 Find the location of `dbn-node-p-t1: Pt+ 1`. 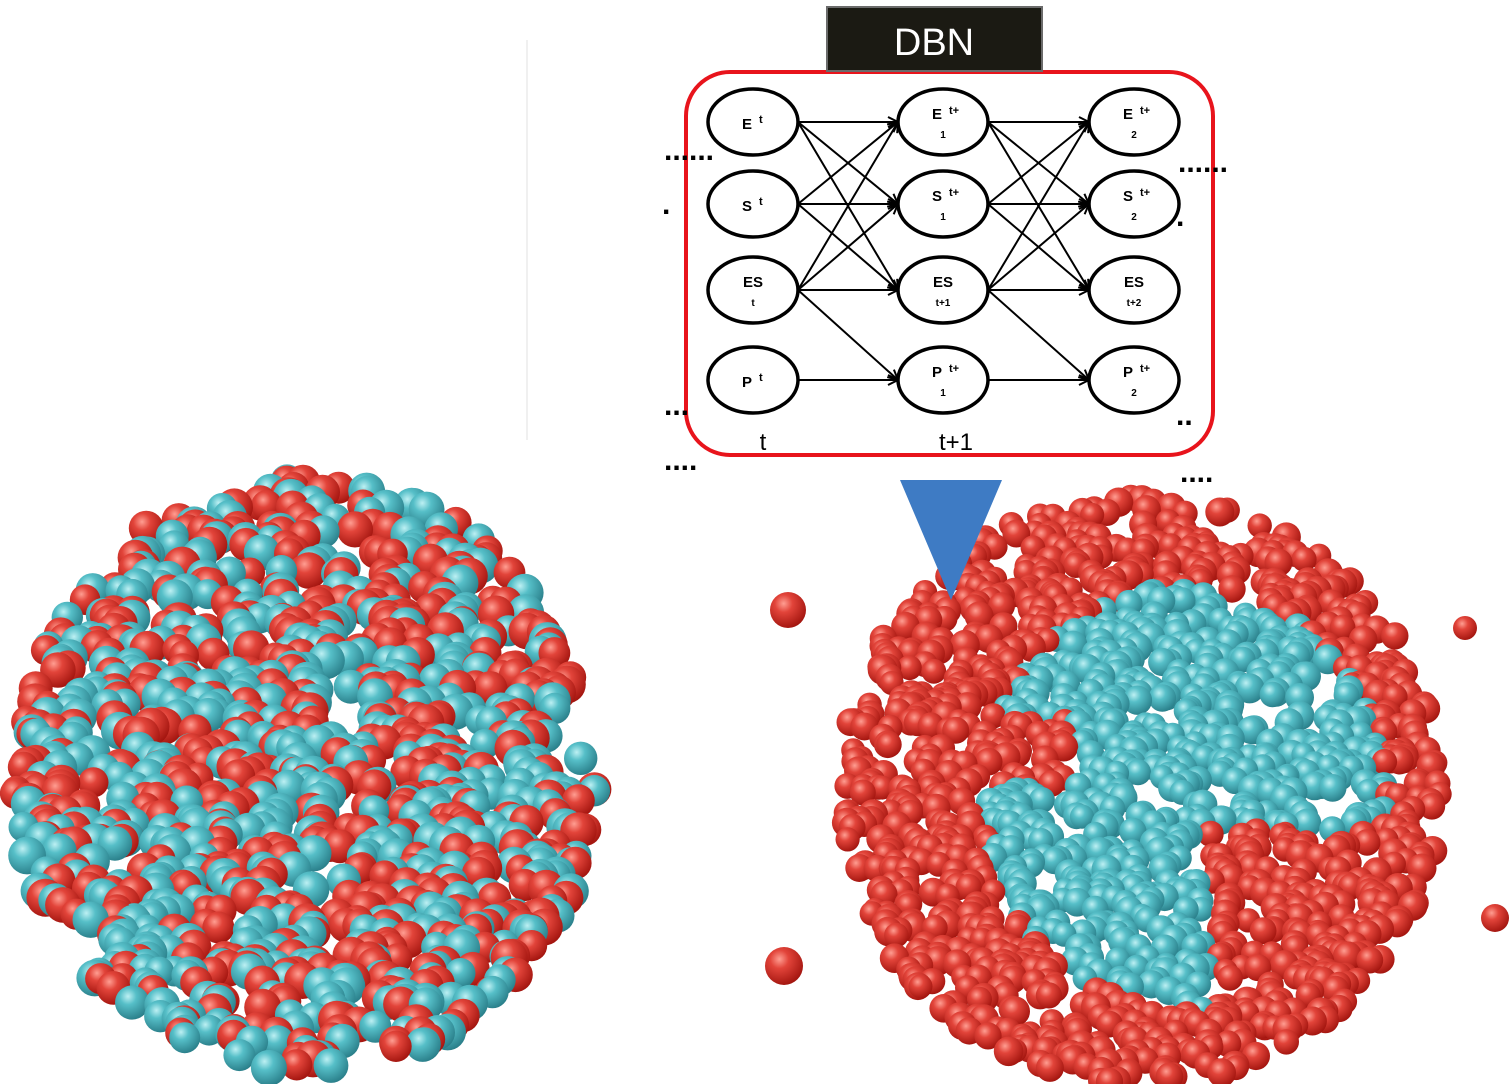

dbn-node-p-t1: Pt+ 1 is located at coordinates (943, 380).